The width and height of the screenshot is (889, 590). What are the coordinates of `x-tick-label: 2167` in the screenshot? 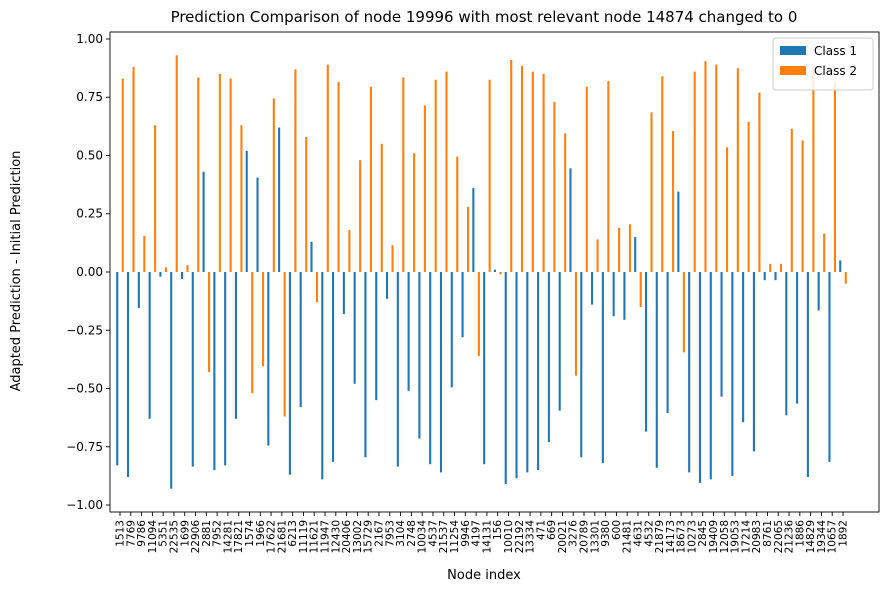 It's located at (379, 533).